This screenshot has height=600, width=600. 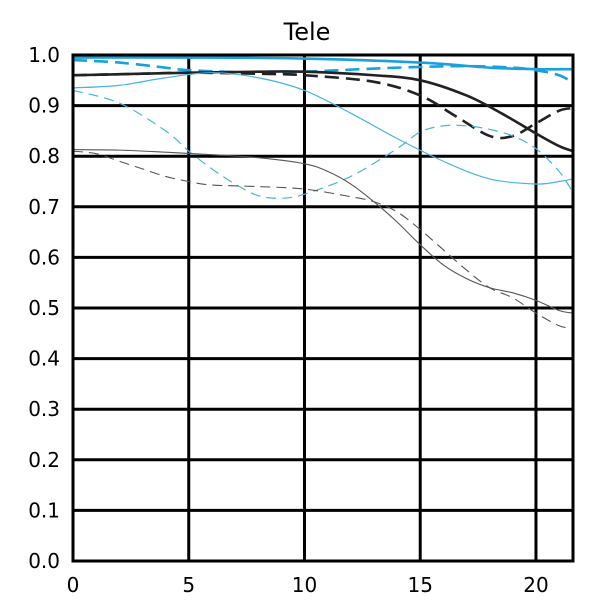 What do you see at coordinates (304, 585) in the screenshot?
I see `x-tick-label-2: 10` at bounding box center [304, 585].